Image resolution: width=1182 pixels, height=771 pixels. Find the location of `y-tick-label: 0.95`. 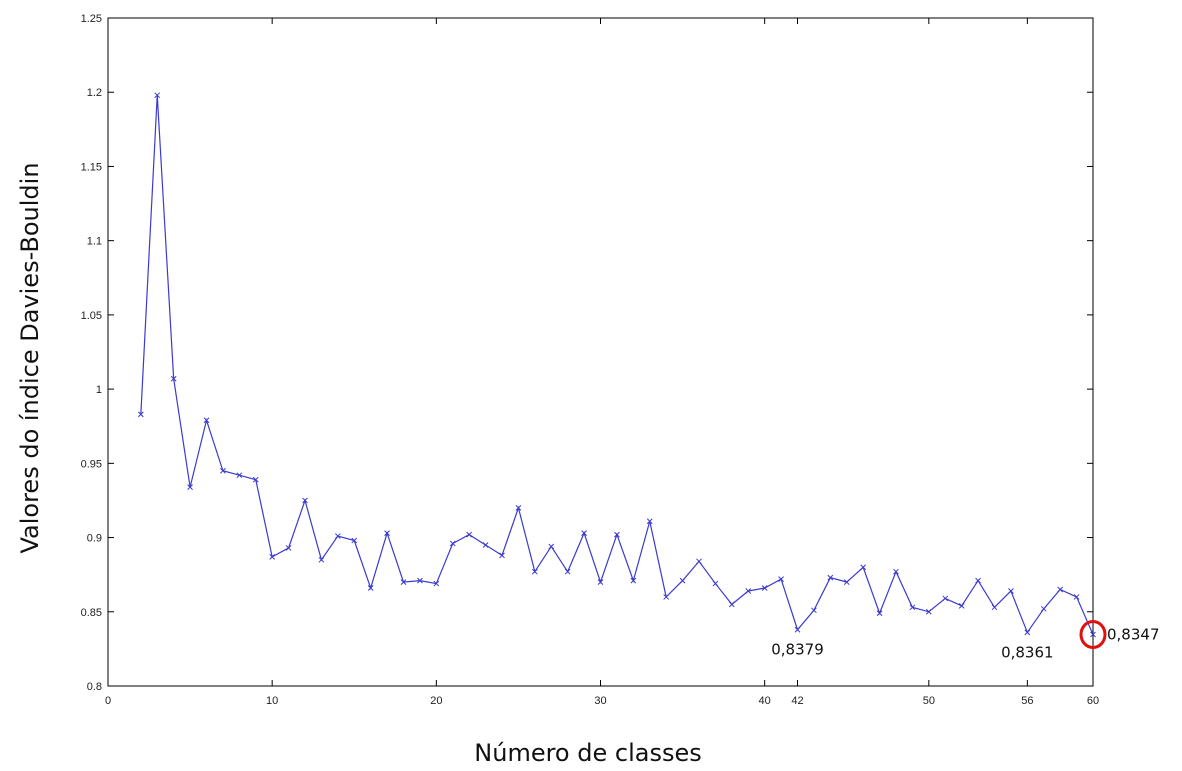

y-tick-label: 0.95 is located at coordinates (91, 464).